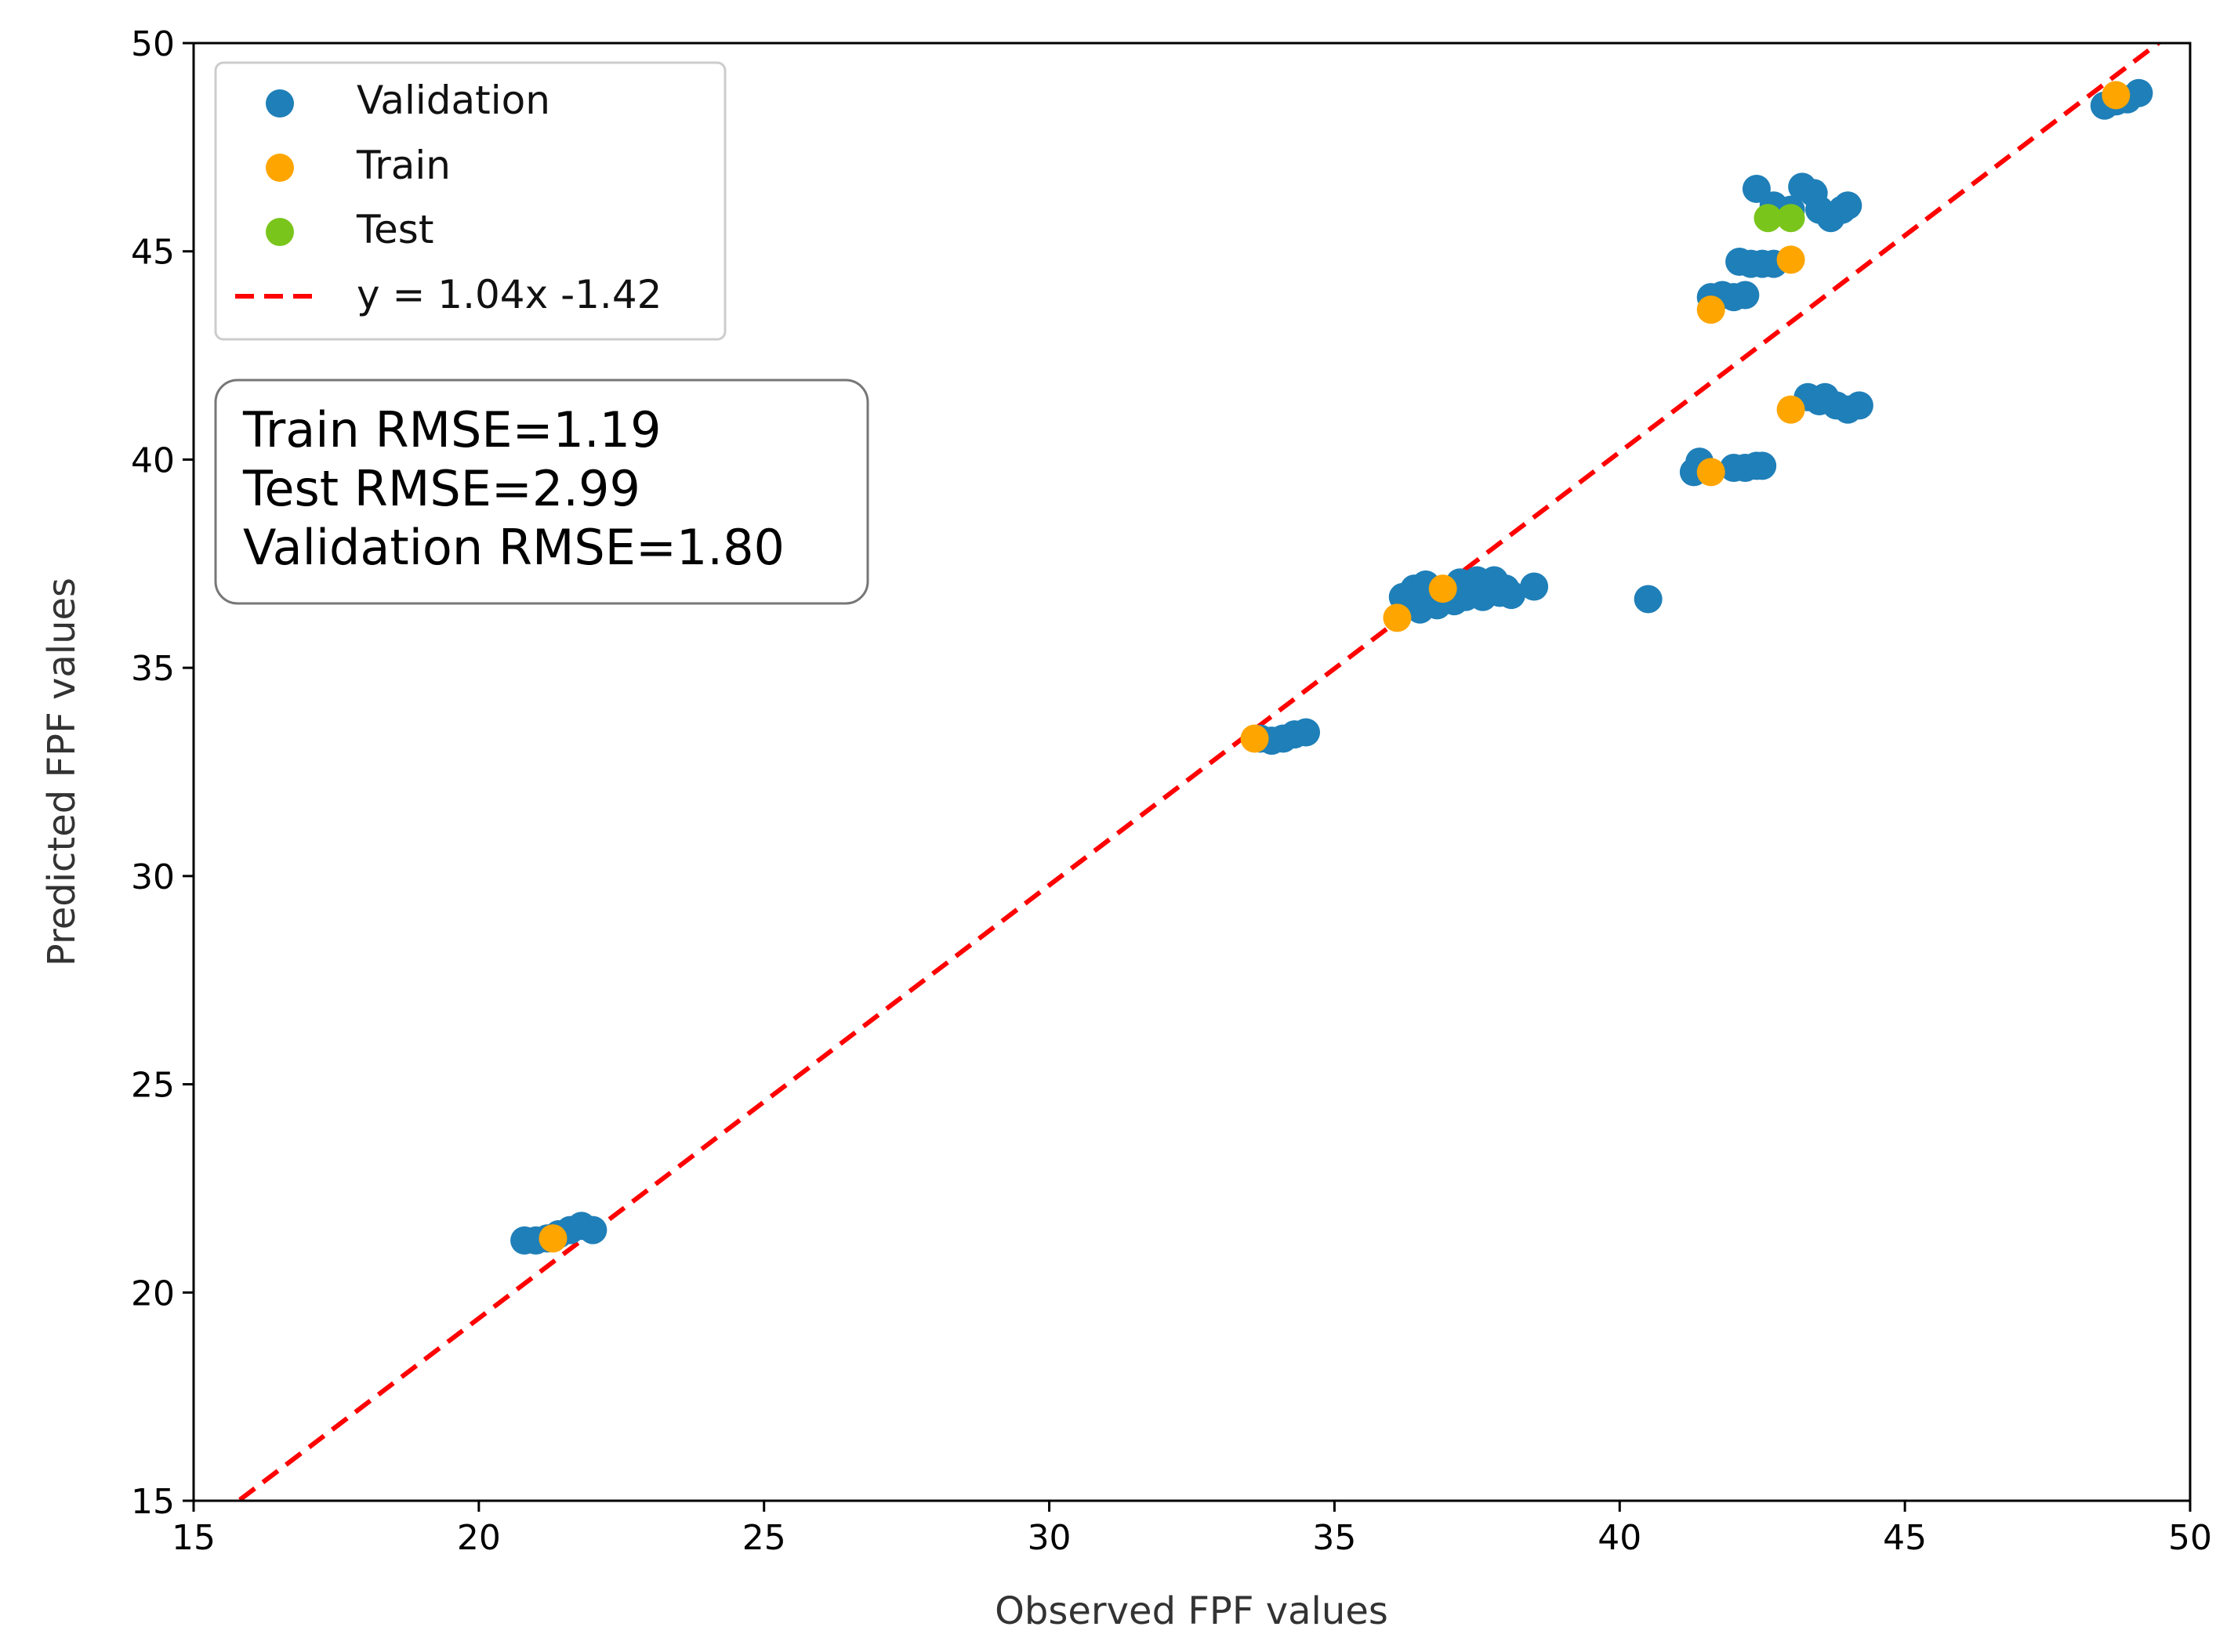 The width and height of the screenshot is (2234, 1652). What do you see at coordinates (1050, 1538) in the screenshot?
I see `x-tick-label: 30` at bounding box center [1050, 1538].